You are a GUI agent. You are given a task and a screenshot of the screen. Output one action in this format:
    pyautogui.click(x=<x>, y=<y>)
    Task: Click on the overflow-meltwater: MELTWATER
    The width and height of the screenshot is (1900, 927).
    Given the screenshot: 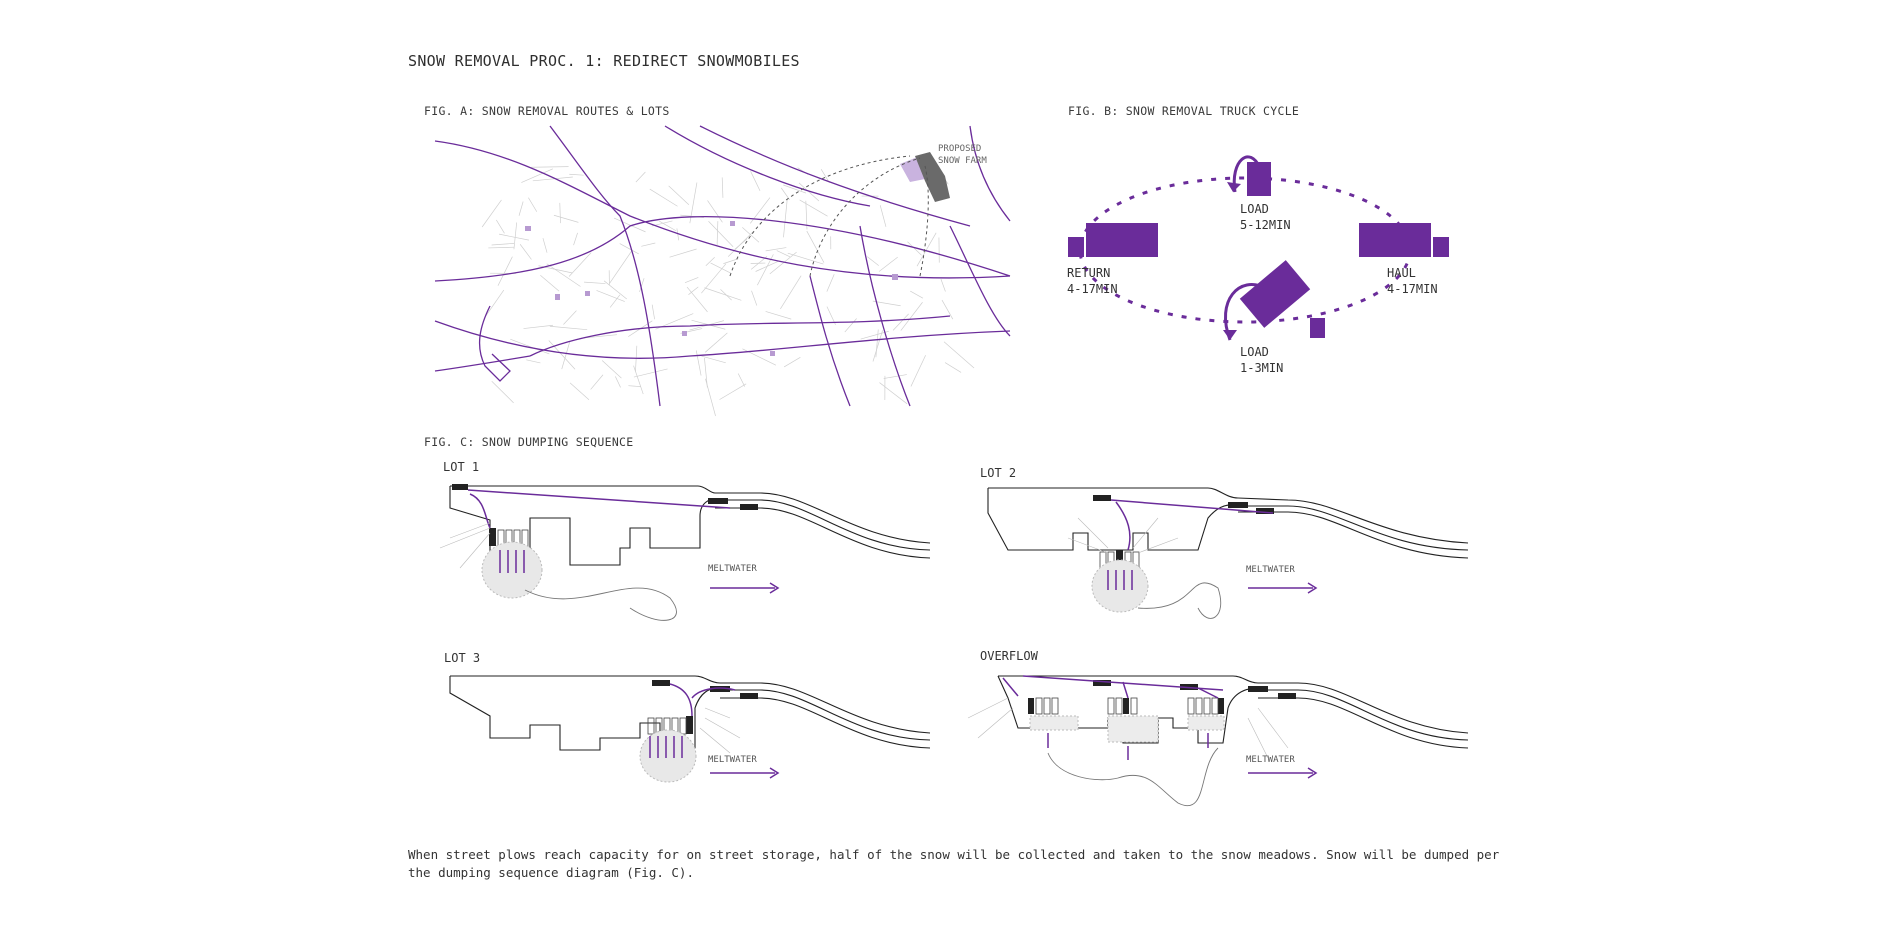 What is the action you would take?
    pyautogui.click(x=1270, y=760)
    